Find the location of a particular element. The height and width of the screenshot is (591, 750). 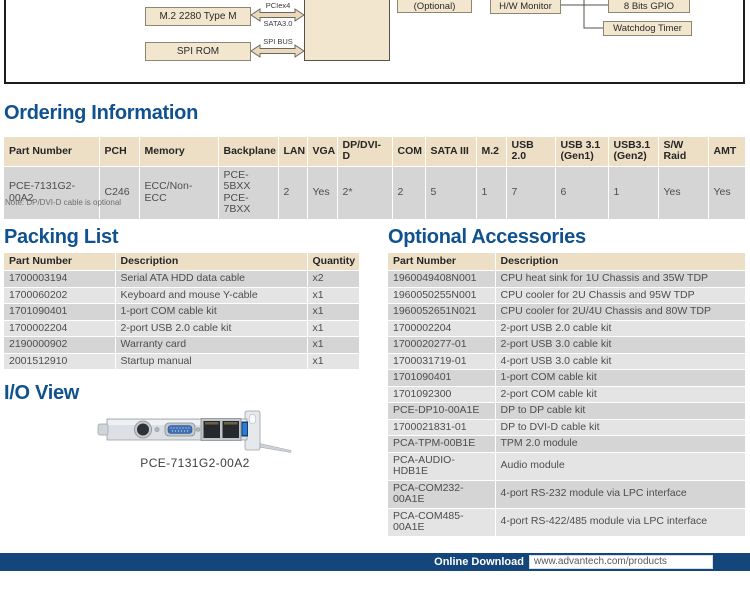

table-cell: PCE-DP10-00A1E is located at coordinates (442, 411).